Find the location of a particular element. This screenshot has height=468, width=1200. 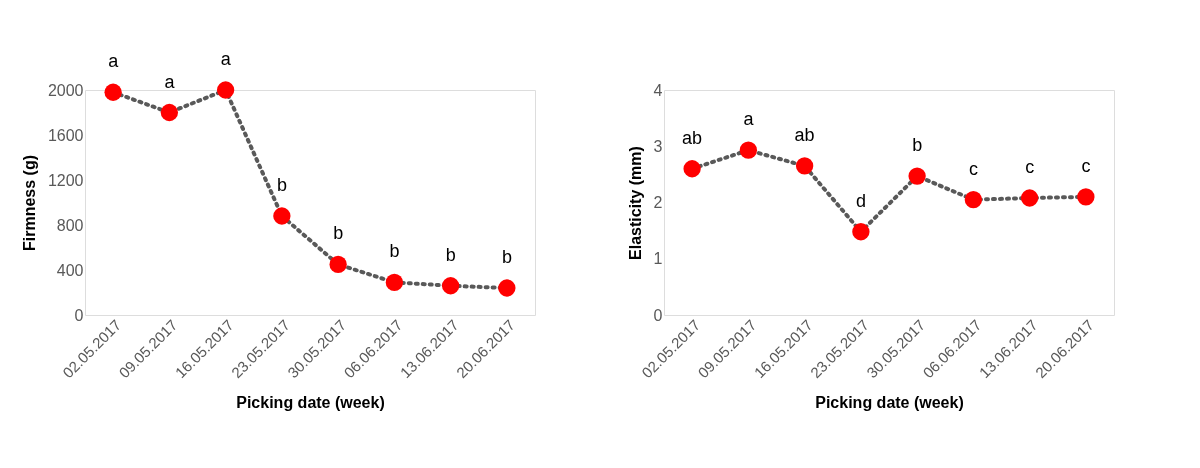

y-axis-title: Elasticity (mm) is located at coordinates (635, 203).